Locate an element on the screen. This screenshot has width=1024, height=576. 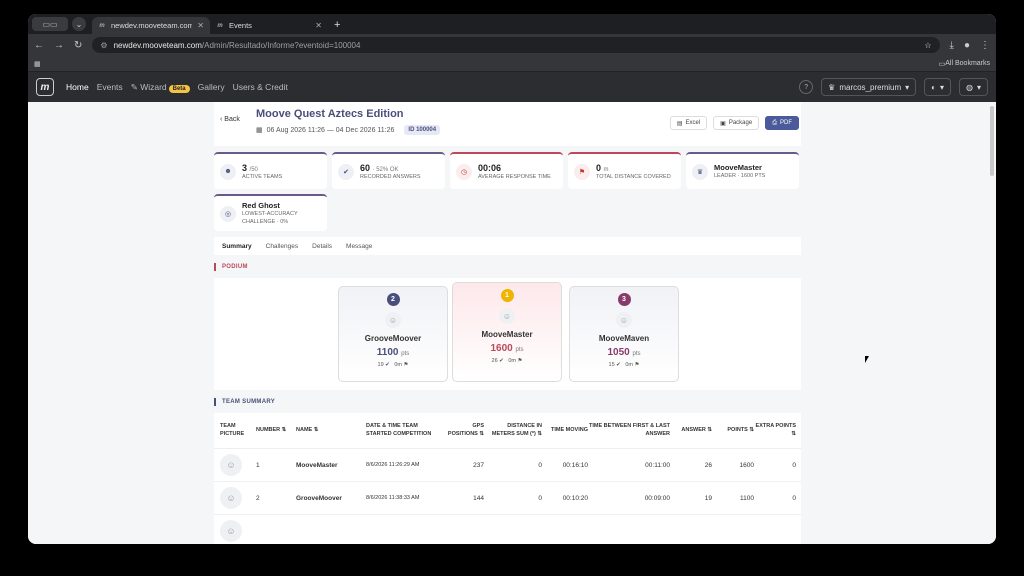
excel-button: ▤ Excel is located at coordinates (688, 123).